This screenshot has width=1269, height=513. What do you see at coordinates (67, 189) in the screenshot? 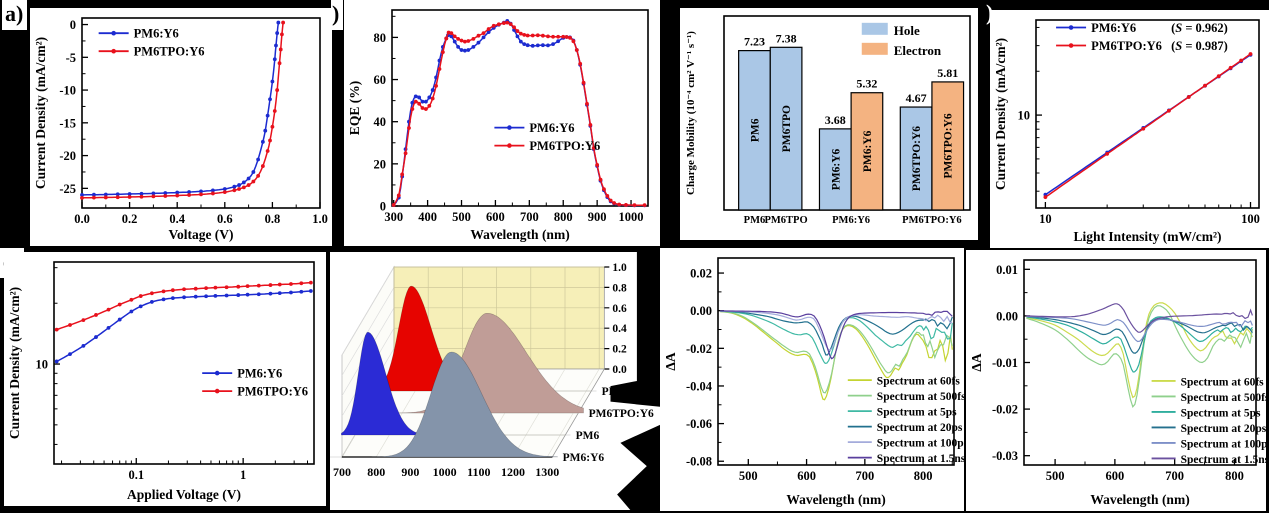
I see `svg-text: -25` at bounding box center [67, 189].